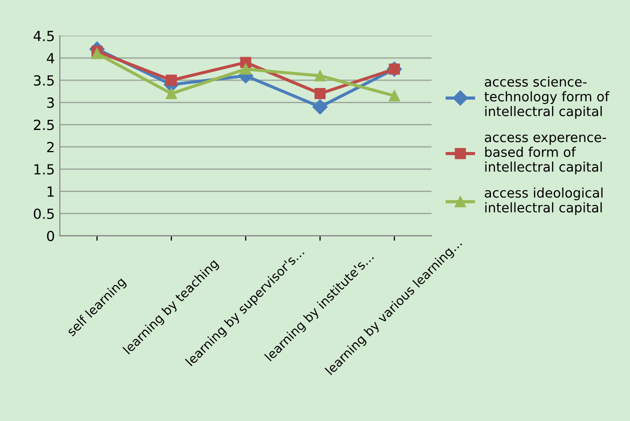 The image size is (630, 421). What do you see at coordinates (543, 202) in the screenshot?
I see `legend-label: access ideological intellectral capital` at bounding box center [543, 202].